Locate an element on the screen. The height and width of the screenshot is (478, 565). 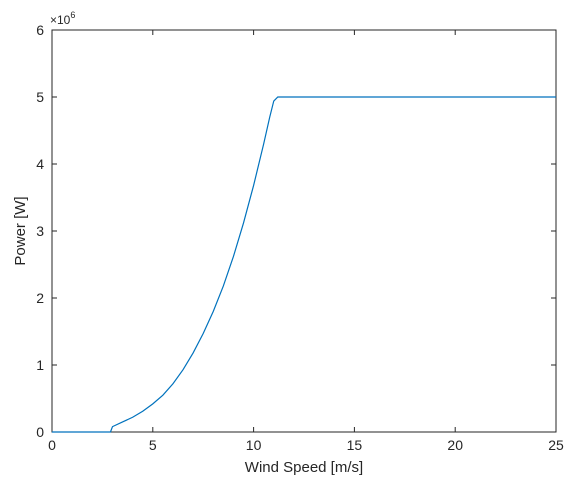
y-multiplier-base: ×10 is located at coordinates (60, 20).